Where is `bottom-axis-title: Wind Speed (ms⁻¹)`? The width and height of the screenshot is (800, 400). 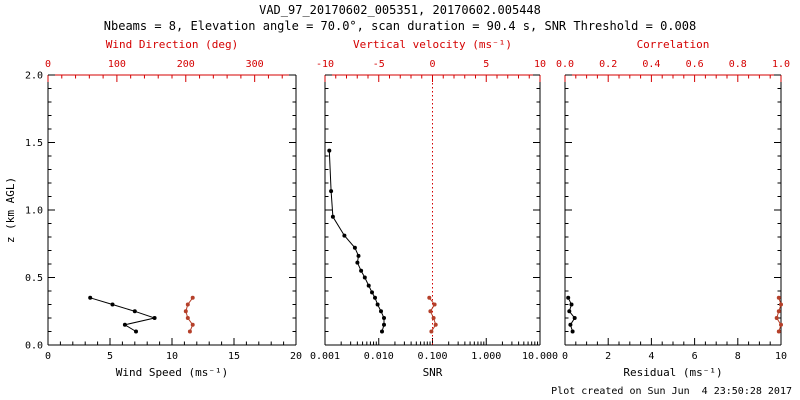 bottom-axis-title: Wind Speed (ms⁻¹) is located at coordinates (172, 372).